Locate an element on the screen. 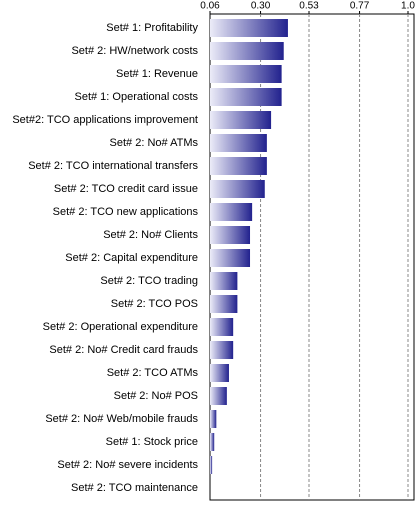 Image resolution: width=417 pixels, height=510 pixels. y-tick-label: Set# 2: TCO credit card issue is located at coordinates (126, 189).